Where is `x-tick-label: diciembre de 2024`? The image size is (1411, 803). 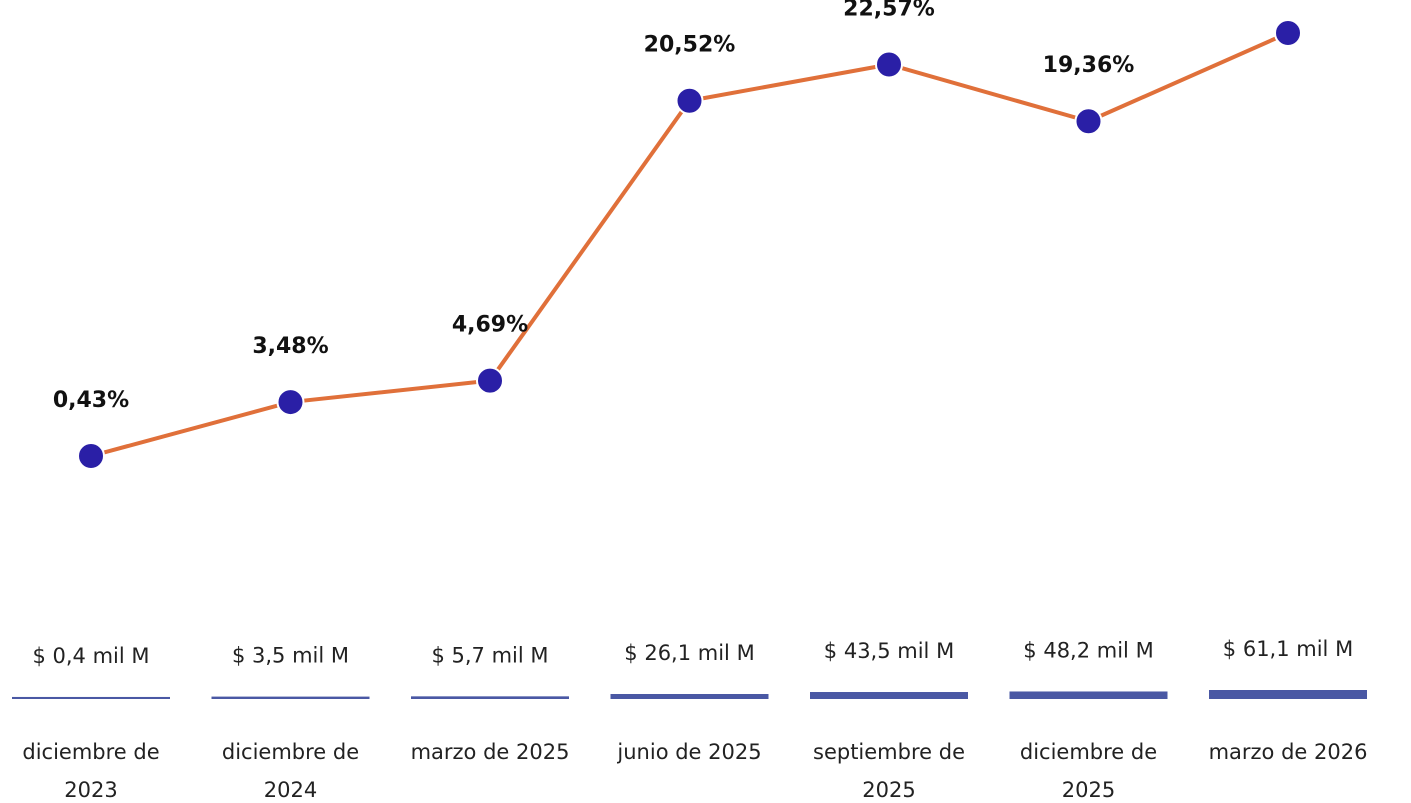 x-tick-label: diciembre de 2024 is located at coordinates (290, 771).